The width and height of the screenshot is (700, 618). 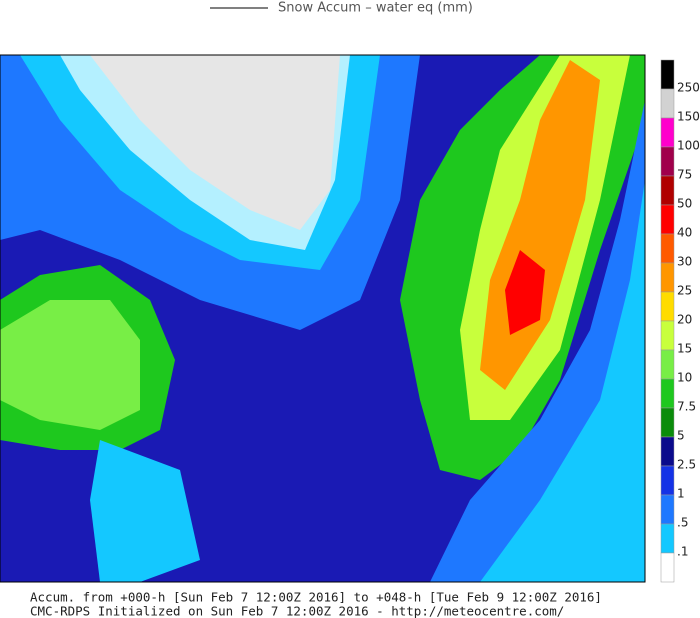 What do you see at coordinates (525, 292) in the screenshot?
I see `red-core` at bounding box center [525, 292].